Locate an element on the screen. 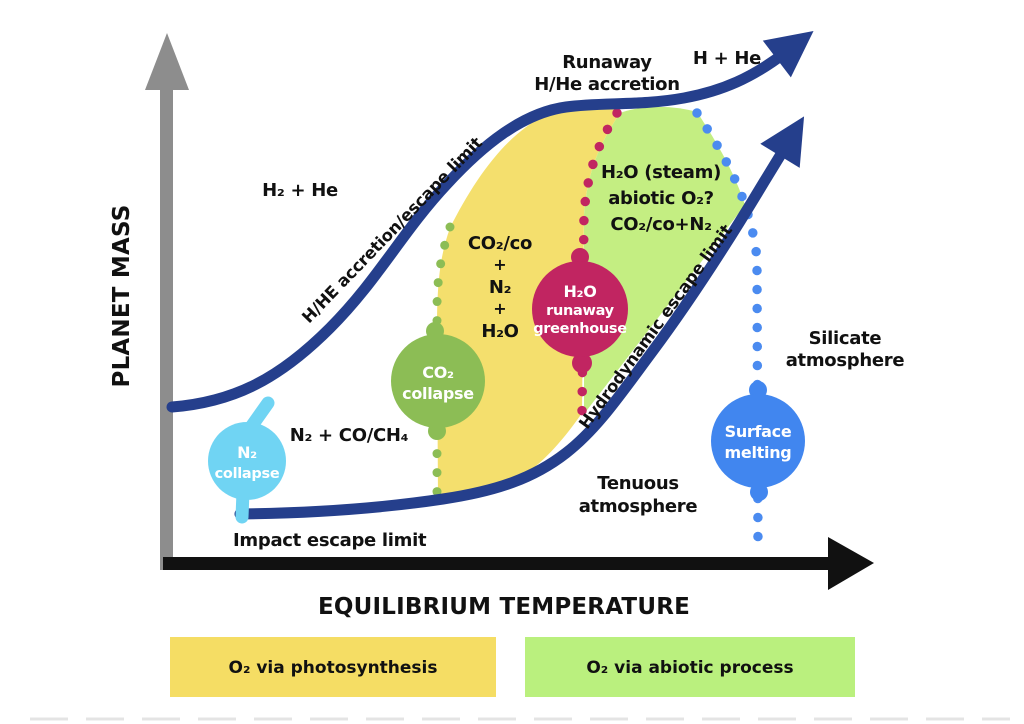 Image resolution: width=1024 pixels, height=724 pixels. legend-abiotic-label: O₂ via abiotic process is located at coordinates (689, 668).